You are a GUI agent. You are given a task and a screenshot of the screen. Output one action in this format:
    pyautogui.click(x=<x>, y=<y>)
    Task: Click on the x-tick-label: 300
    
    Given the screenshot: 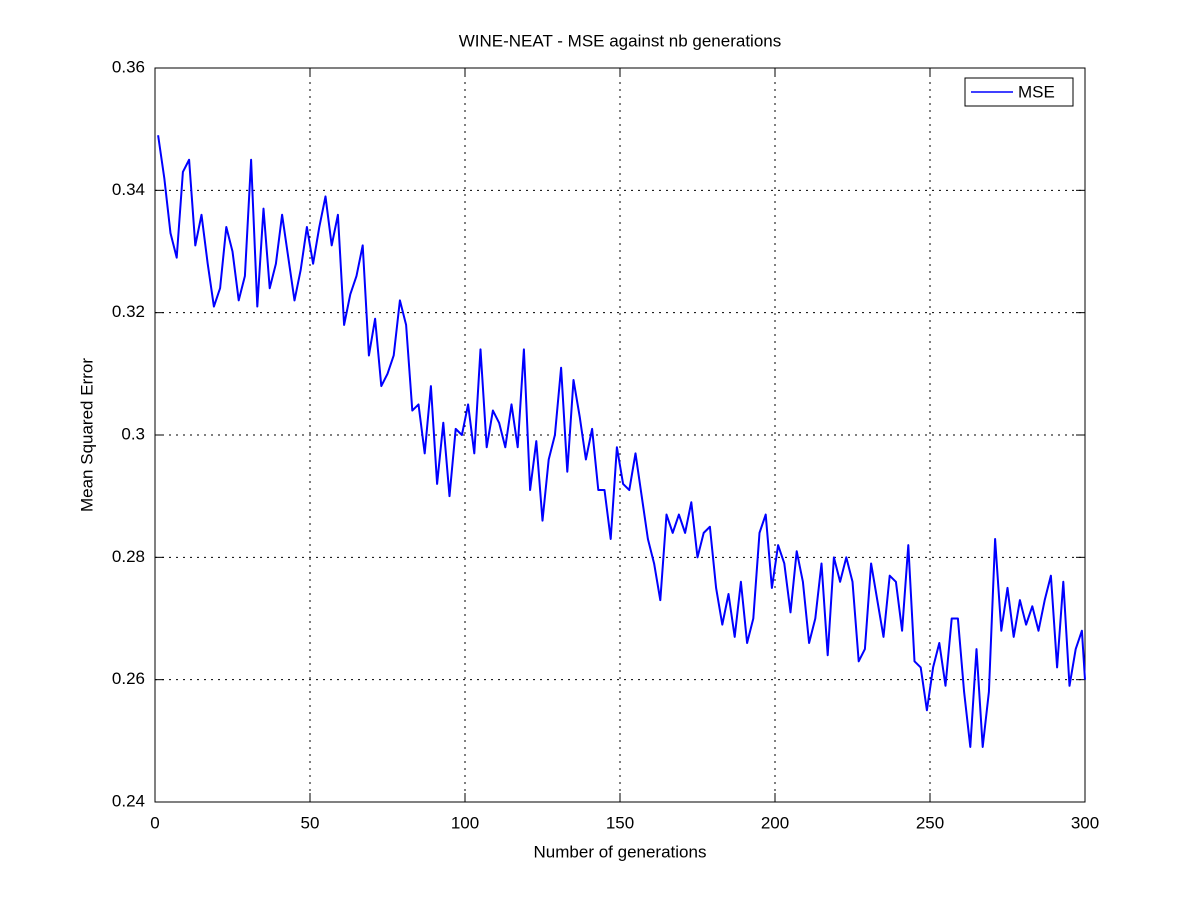 What is the action you would take?
    pyautogui.click(x=1085, y=822)
    